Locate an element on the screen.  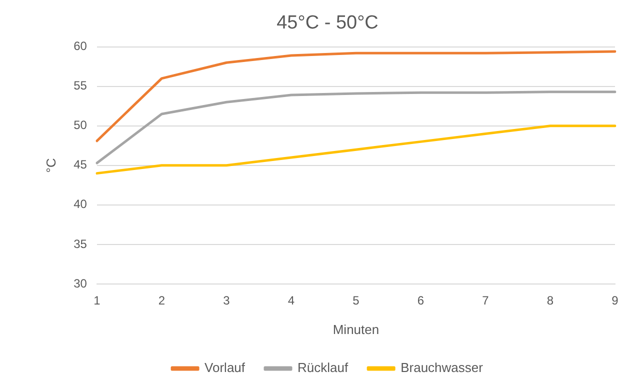
y-tick-label: 45 is located at coordinates (81, 165).